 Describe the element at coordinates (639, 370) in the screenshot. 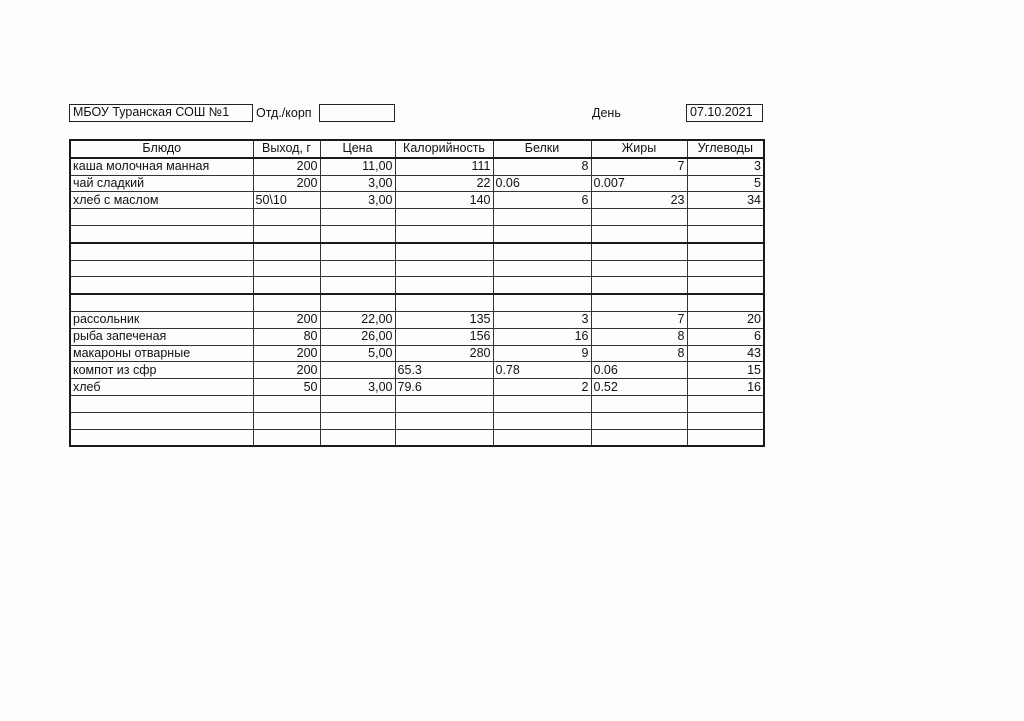

I see `cell-fats: 0.06` at that location.